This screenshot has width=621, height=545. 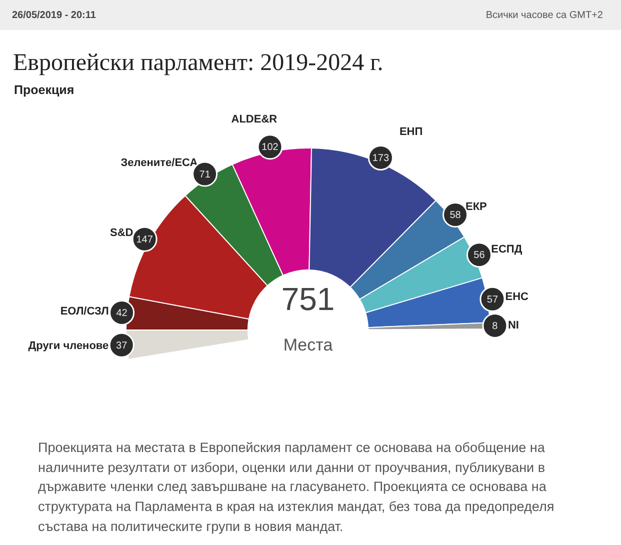 What do you see at coordinates (198, 63) in the screenshot?
I see `chart-title: Европейски парламент: 2019-2024 г.` at bounding box center [198, 63].